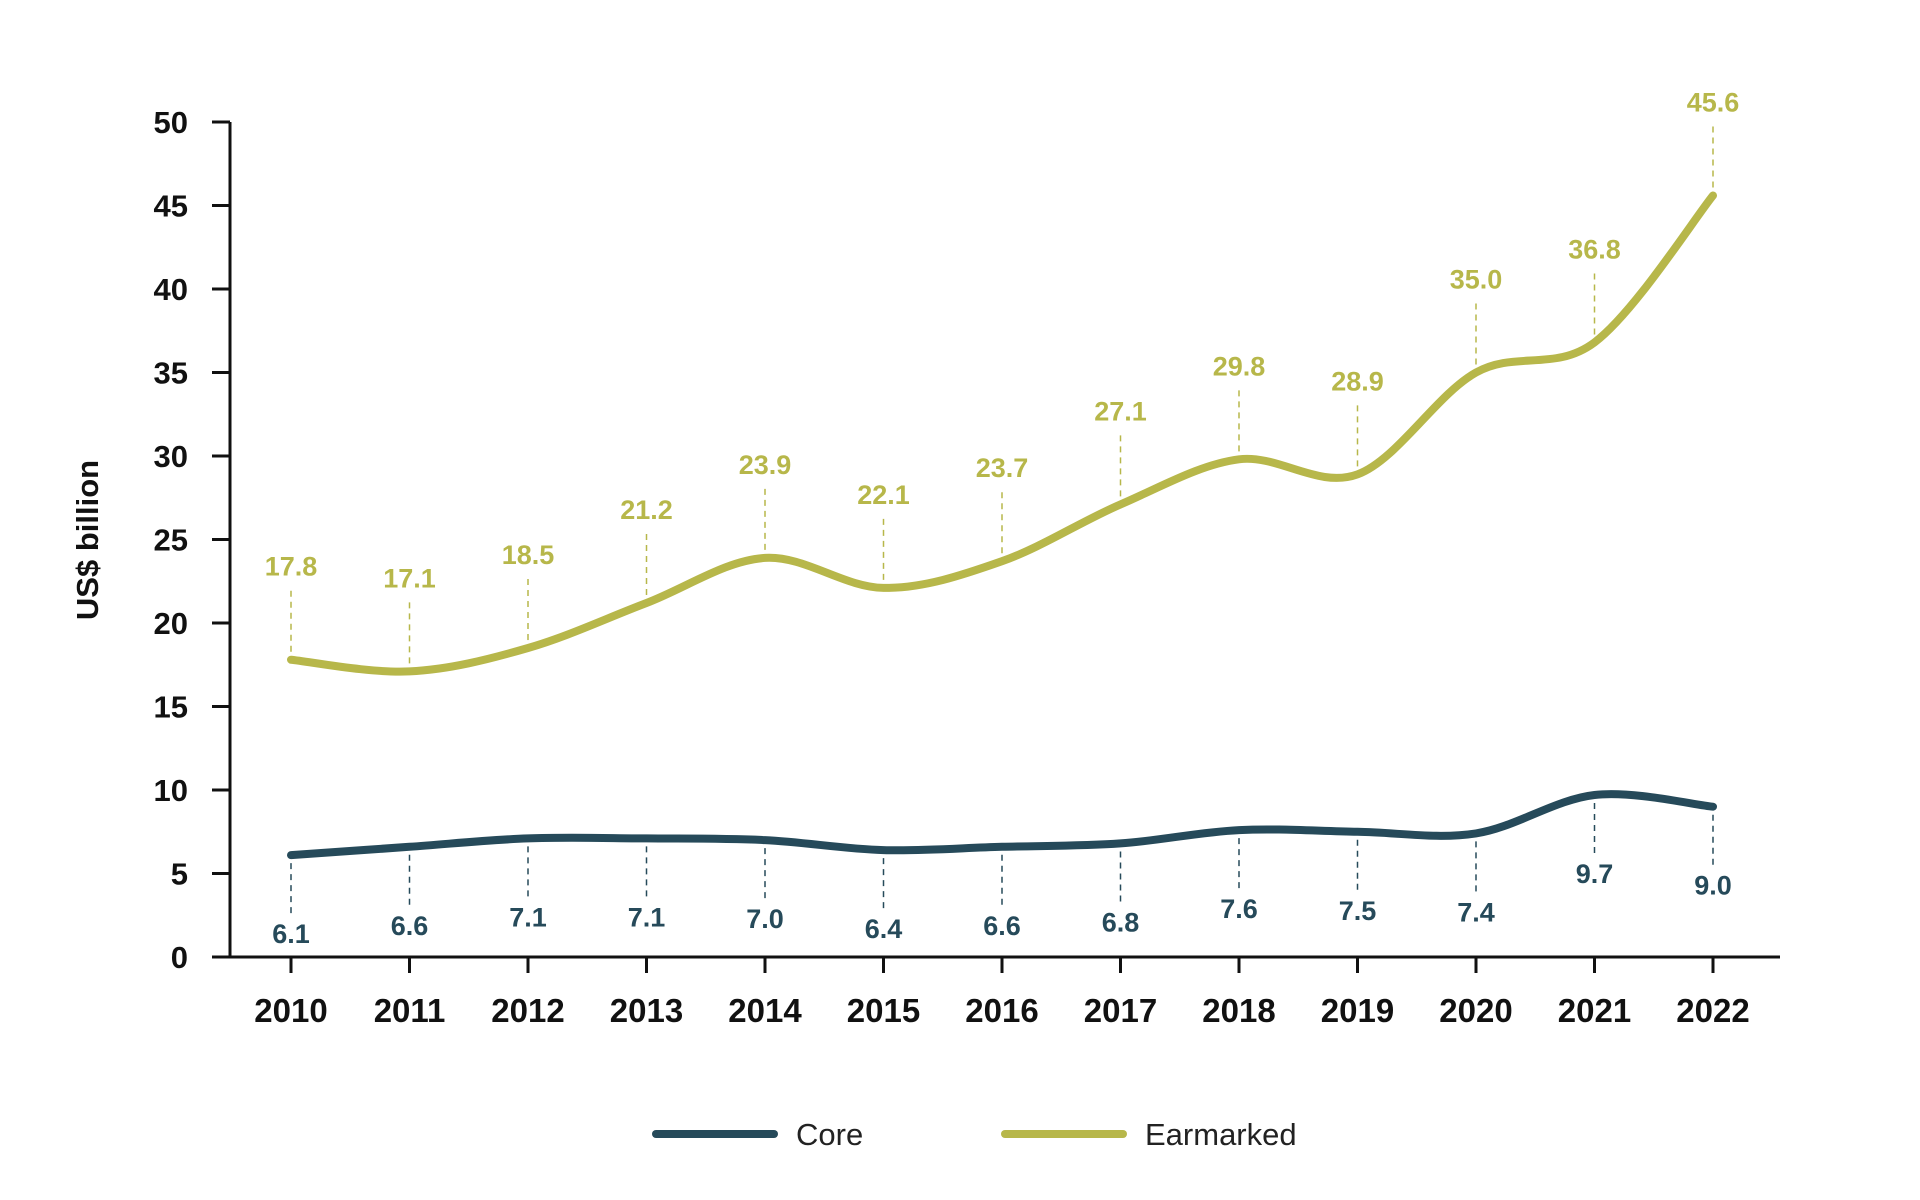 The width and height of the screenshot is (1920, 1200). I want to click on core-data-label: 9.7, so click(1595, 874).